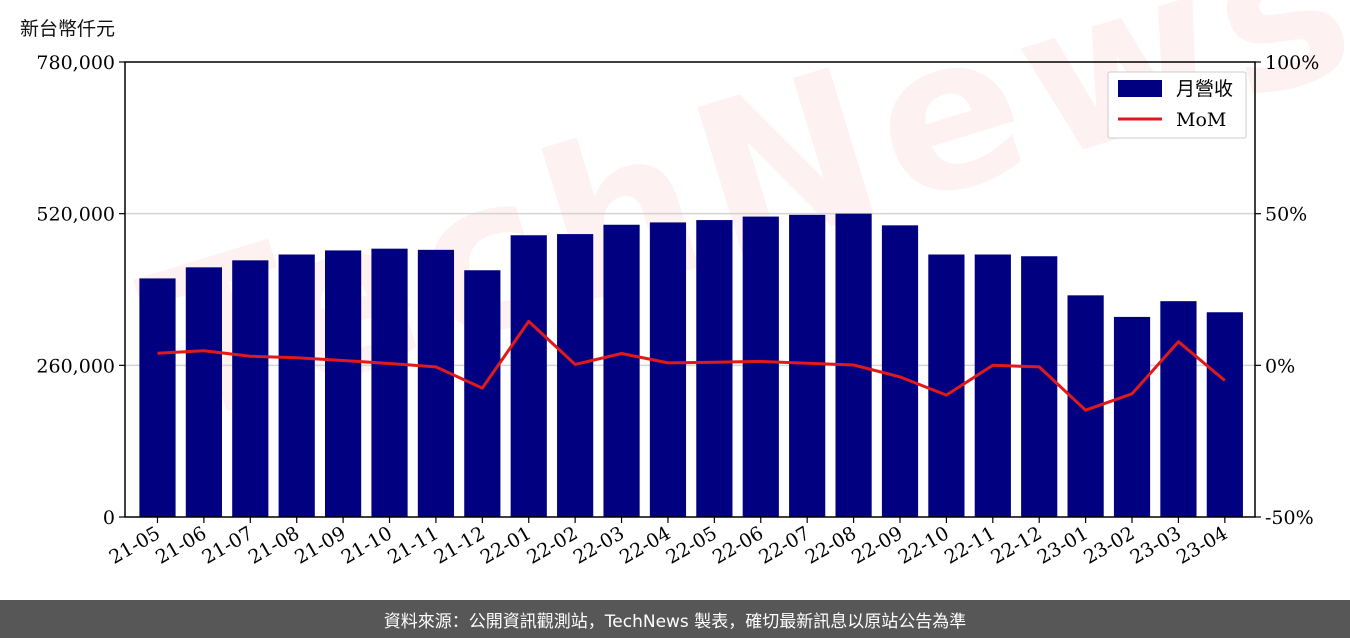 Image resolution: width=1350 pixels, height=638 pixels. I want to click on x-tick-label: 22-03, so click(599, 545).